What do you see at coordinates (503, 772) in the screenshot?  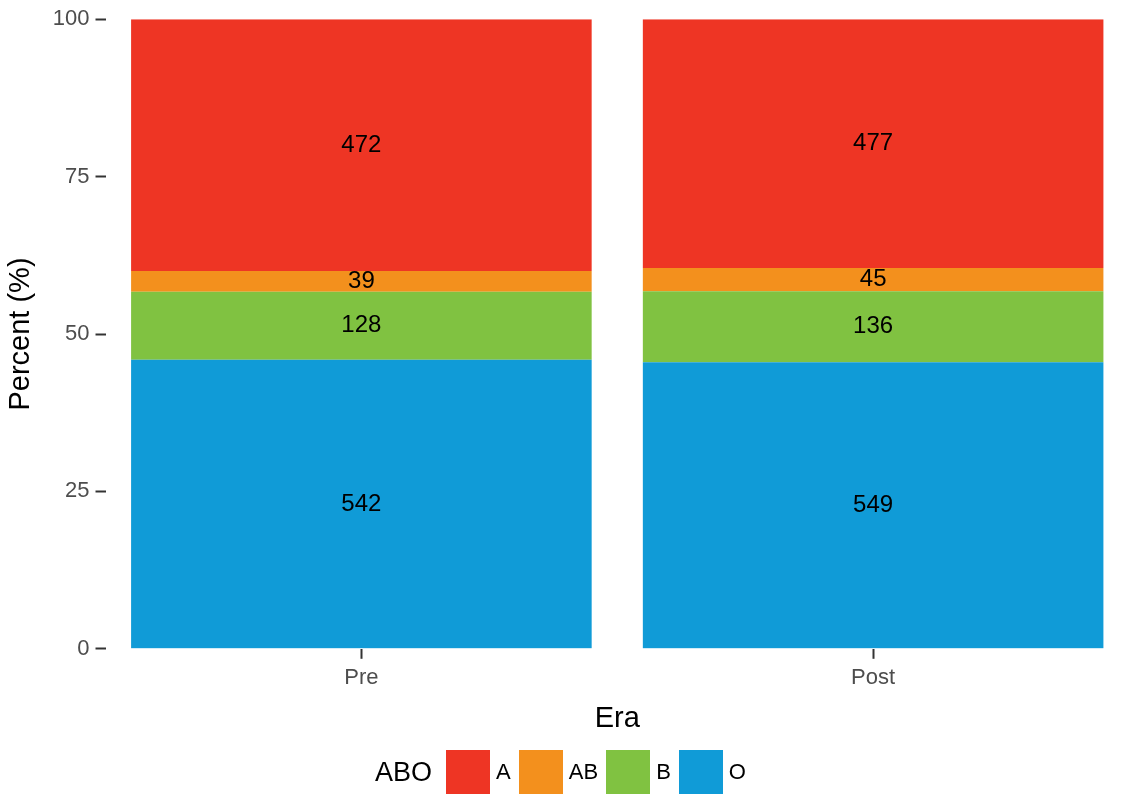 I see `legend-label: A` at bounding box center [503, 772].